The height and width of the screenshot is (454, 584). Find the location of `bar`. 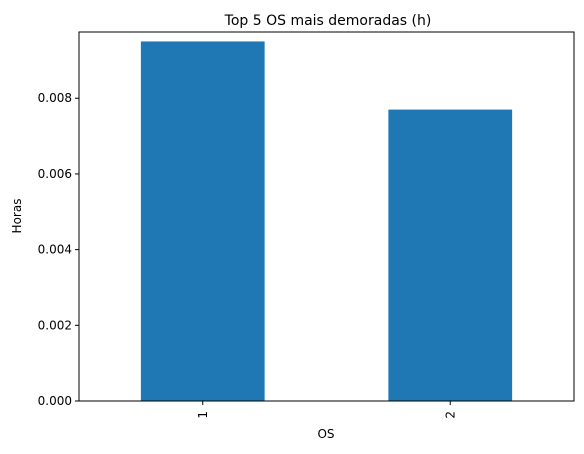

bar is located at coordinates (450, 255).